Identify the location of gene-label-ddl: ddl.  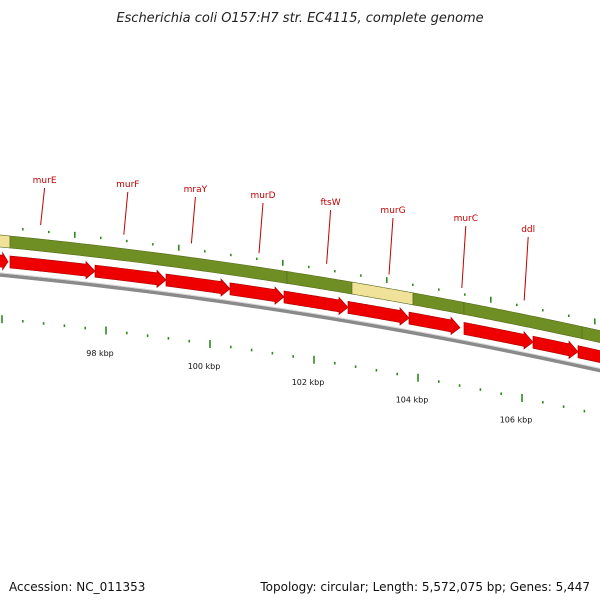
(528, 230).